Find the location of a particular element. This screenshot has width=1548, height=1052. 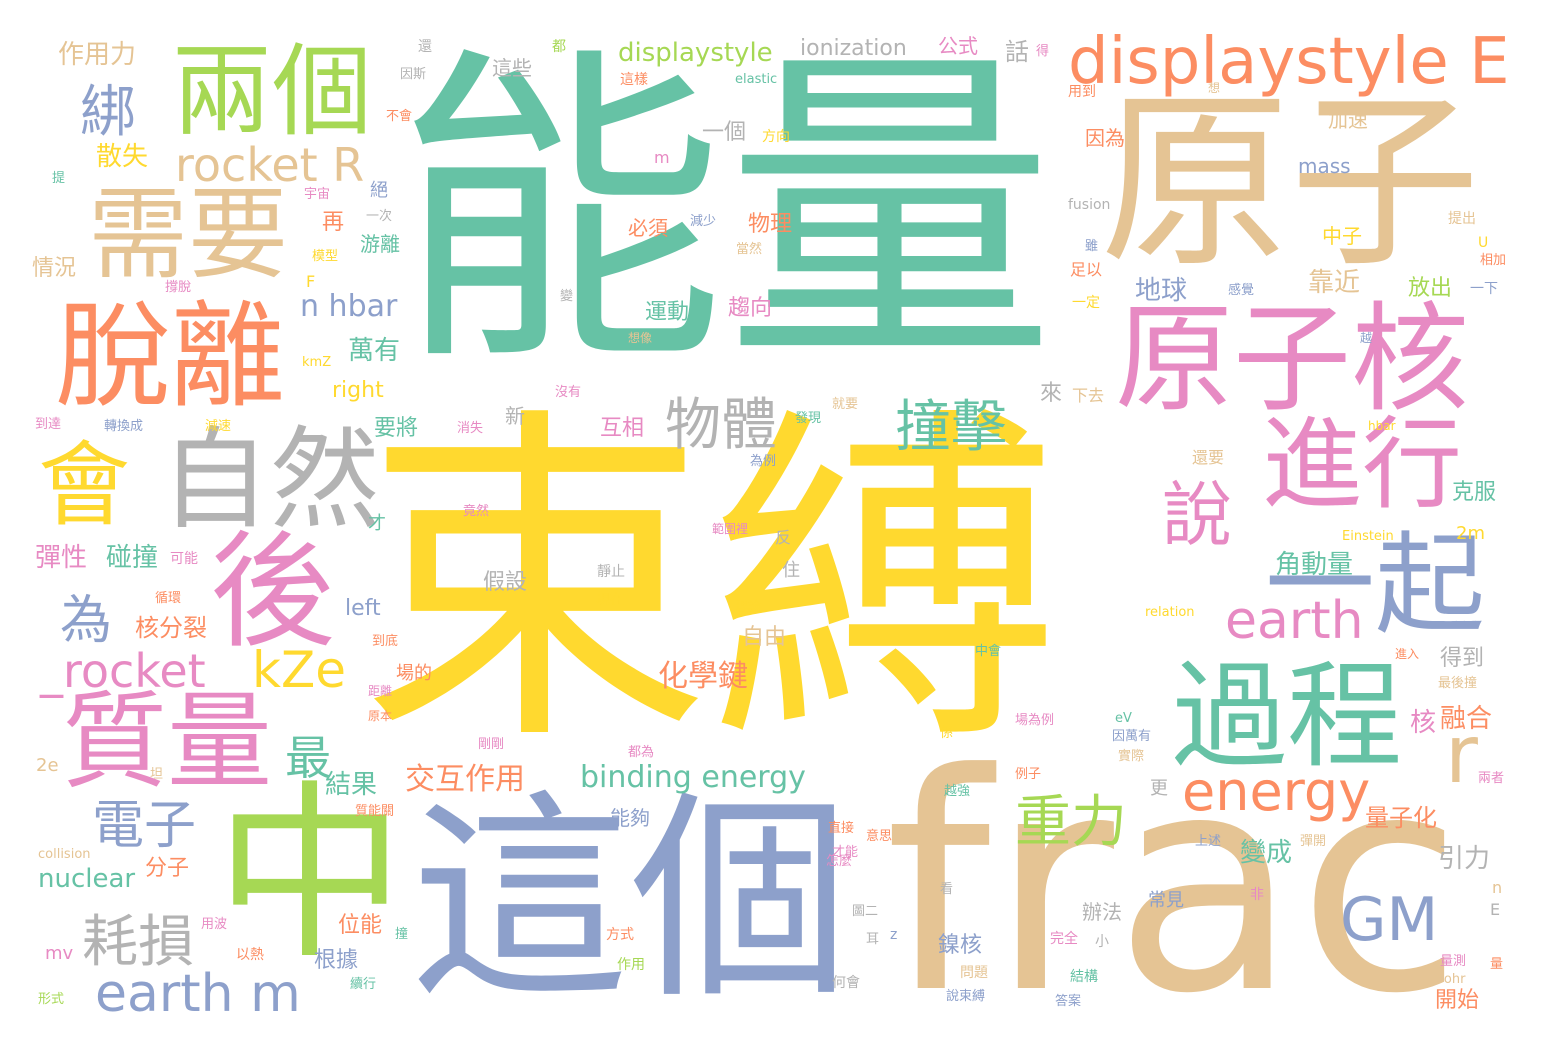

word-ev: eV is located at coordinates (1123, 718).